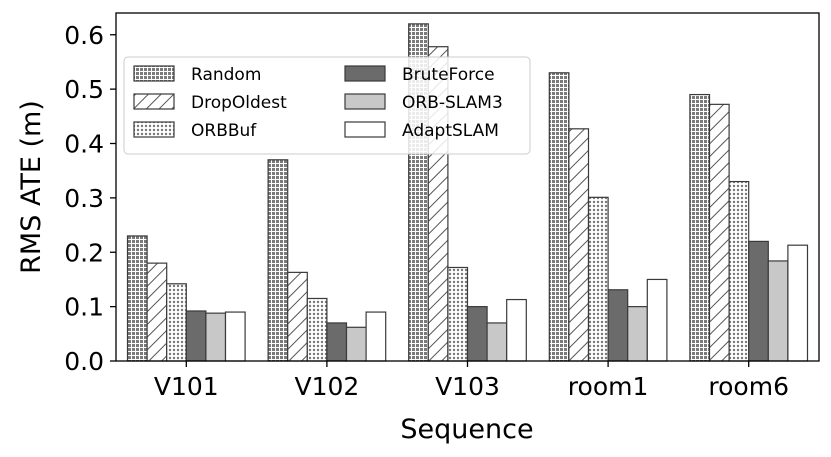  Describe the element at coordinates (579, 245) in the screenshot. I see `bar-dropoldest-room1` at that location.